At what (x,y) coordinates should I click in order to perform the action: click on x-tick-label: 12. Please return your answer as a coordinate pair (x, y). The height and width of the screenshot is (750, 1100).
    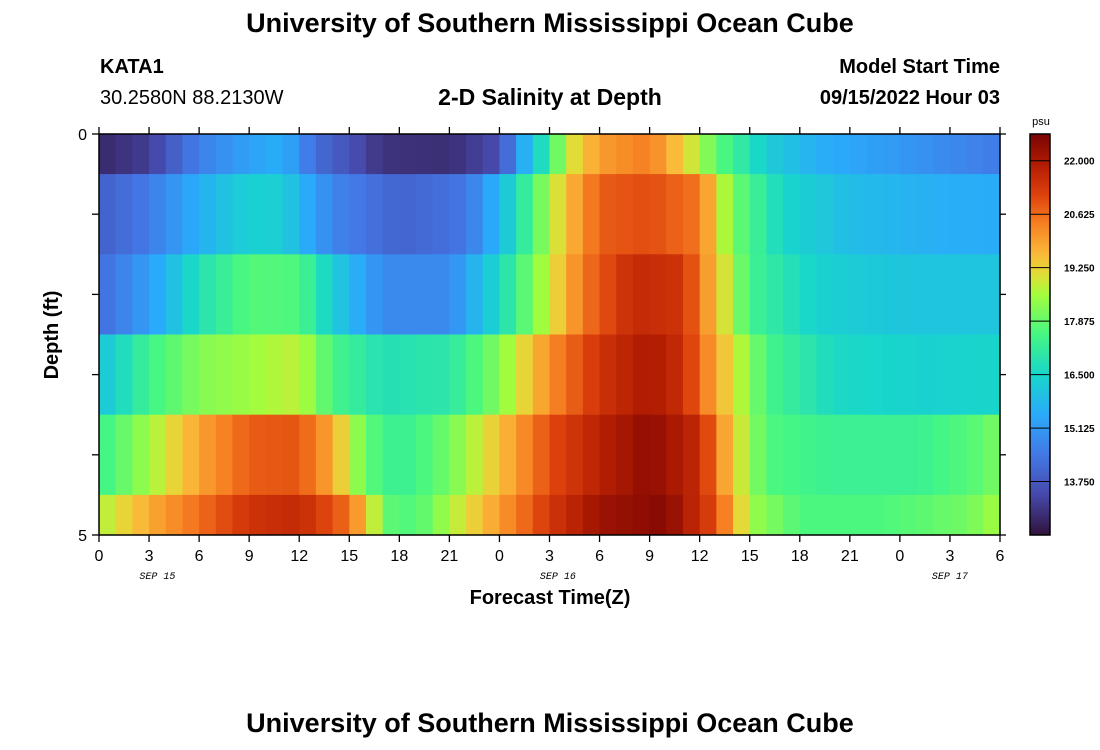
    Looking at the image, I should click on (700, 556).